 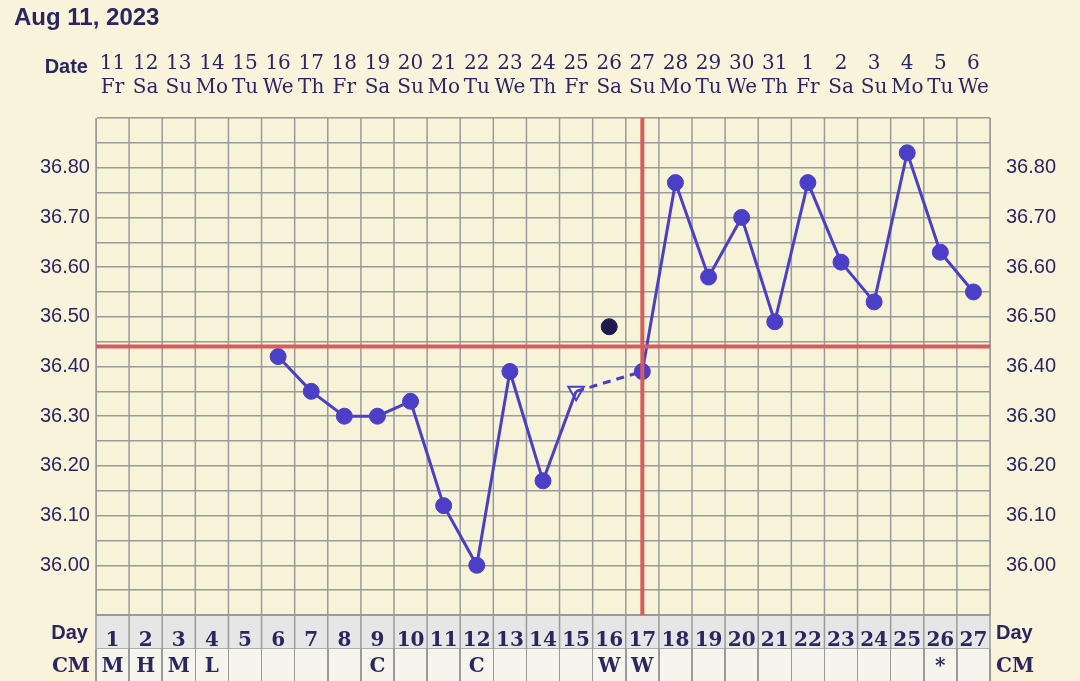 I want to click on x2-tick-label: 11 Fr, so click(x=112, y=74).